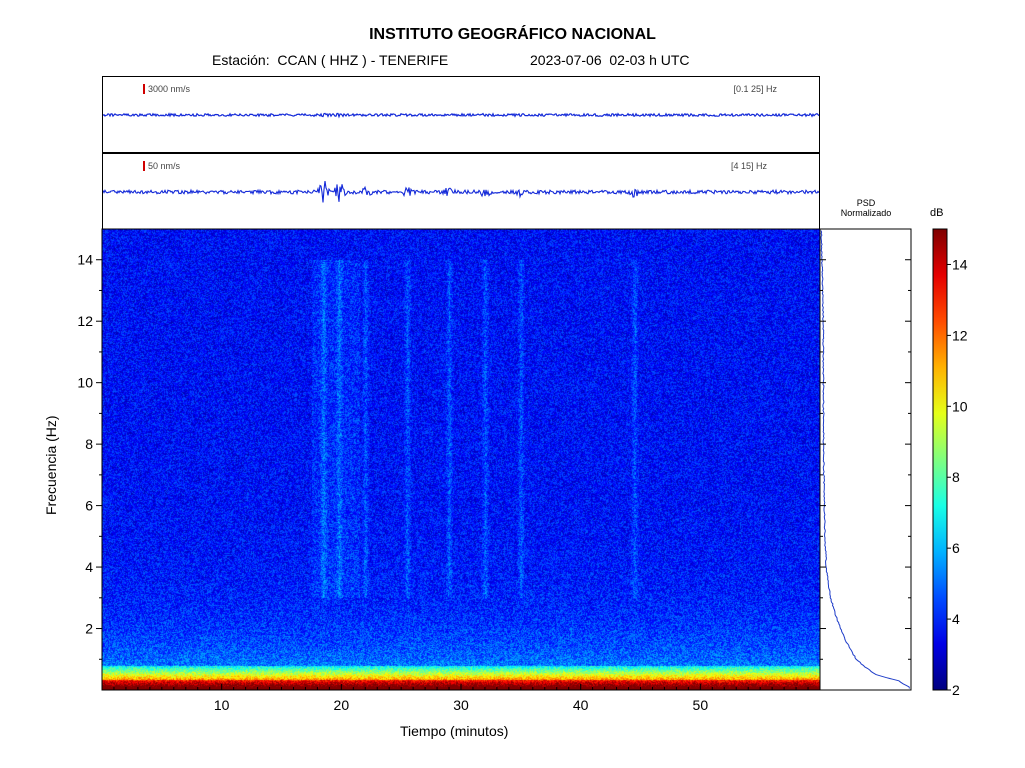 The image size is (1025, 768). I want to click on x-axis-label: Tiempo (minutos), so click(454, 731).